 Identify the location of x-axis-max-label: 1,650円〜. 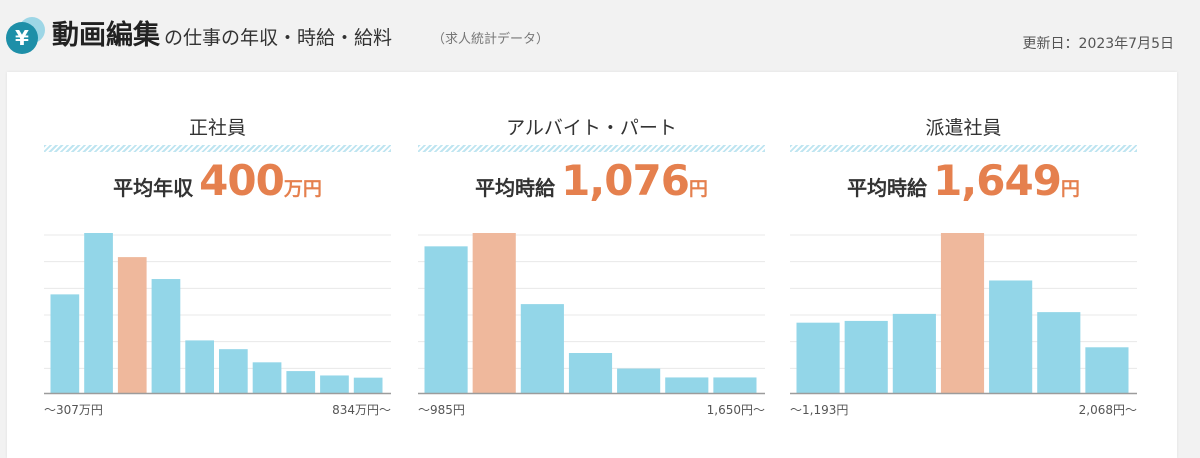
(735, 410).